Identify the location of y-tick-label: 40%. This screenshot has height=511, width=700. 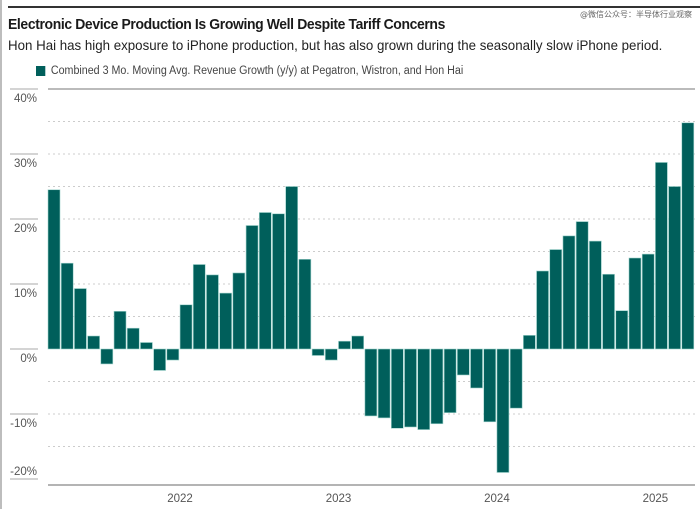
(25, 99).